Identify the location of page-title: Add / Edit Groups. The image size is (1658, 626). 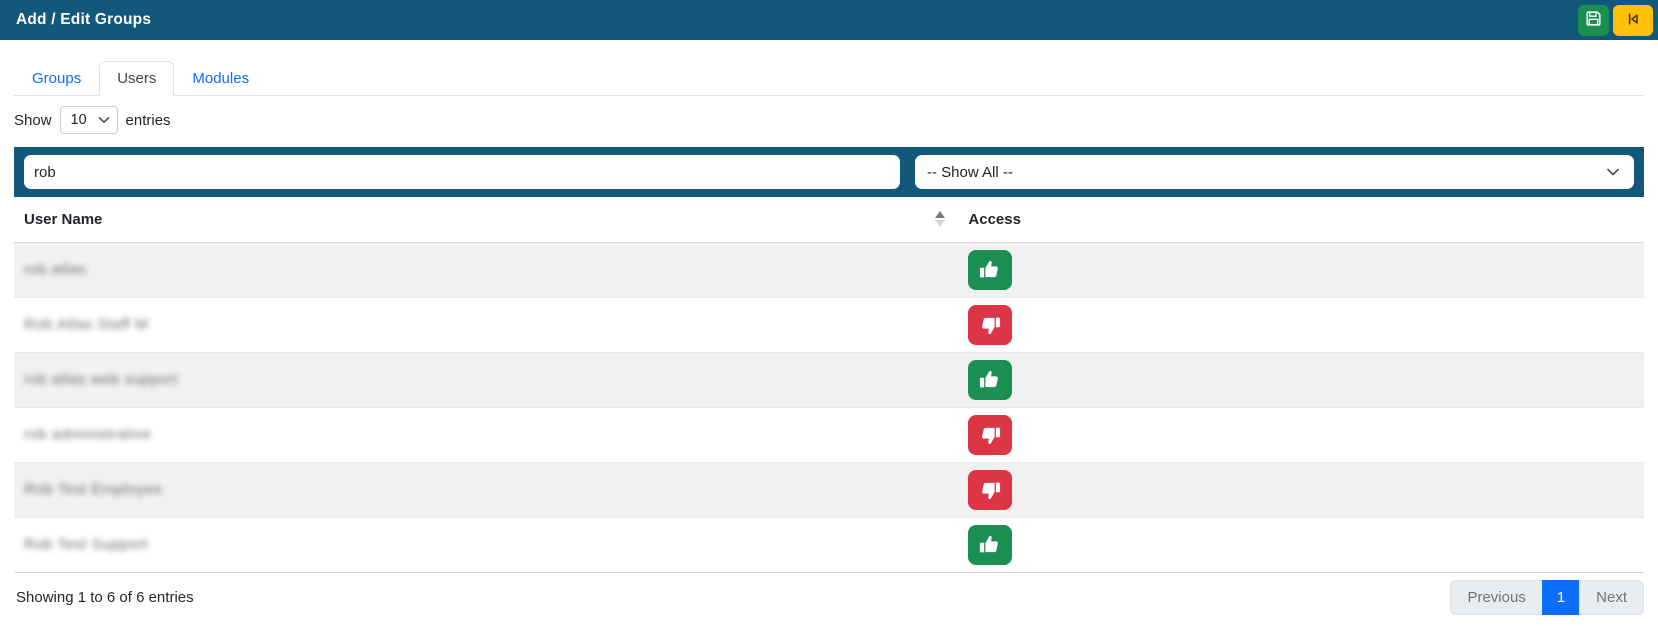
(84, 19).